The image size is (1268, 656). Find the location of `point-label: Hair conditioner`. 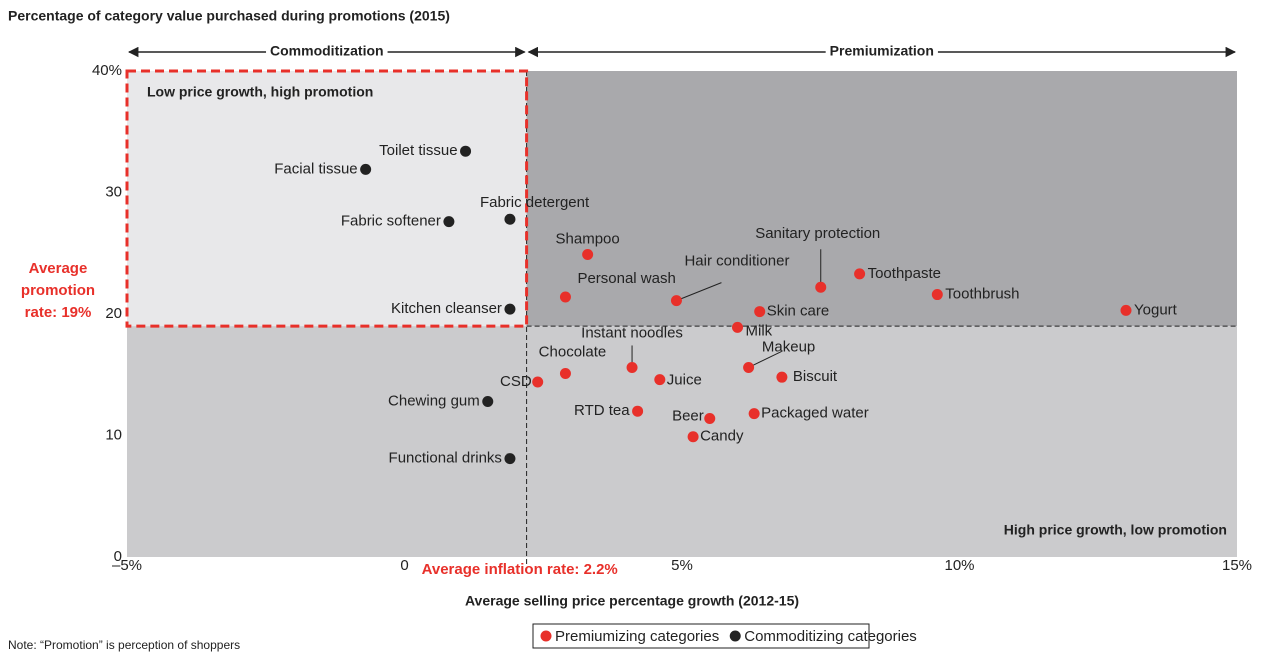

point-label: Hair conditioner is located at coordinates (736, 261).